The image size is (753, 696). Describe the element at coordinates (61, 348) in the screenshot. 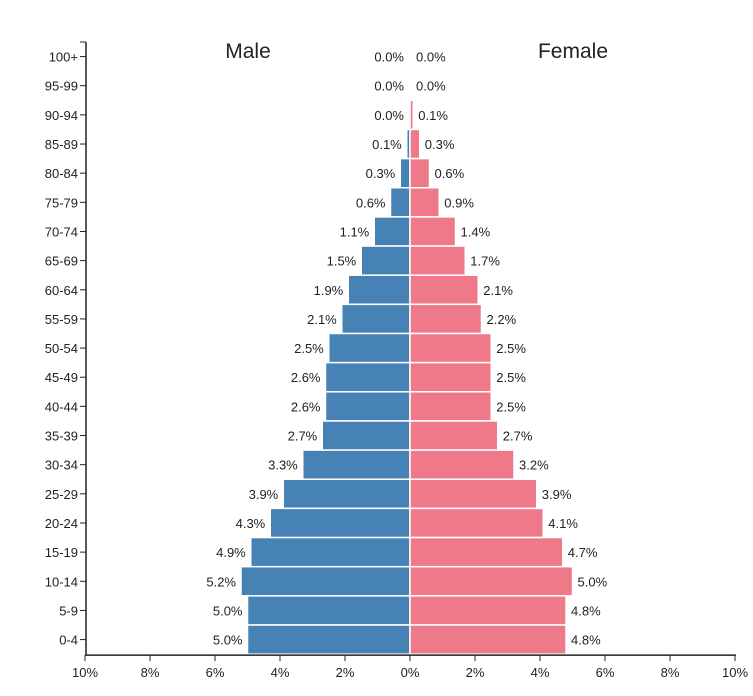

I see `y-tick-label: 50-54` at that location.